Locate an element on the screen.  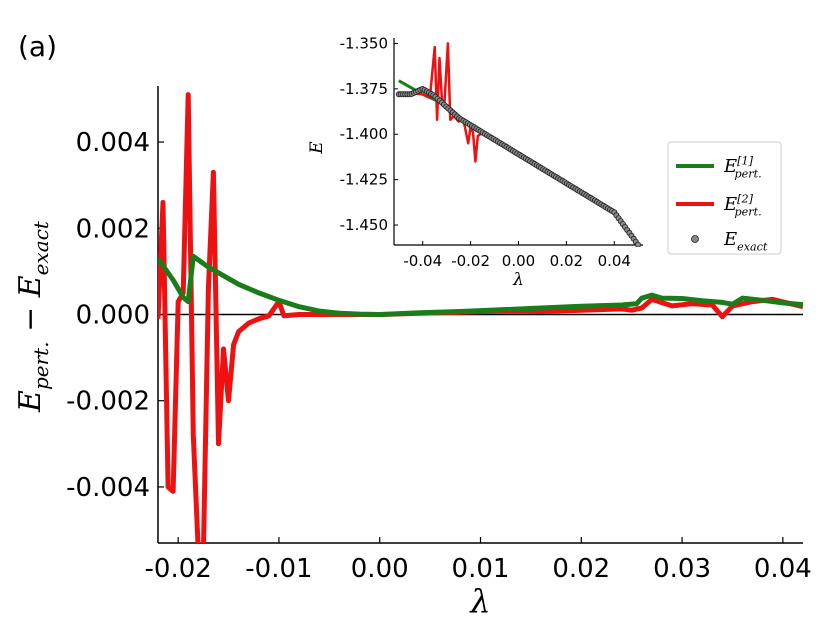
inset-exact-point is located at coordinates (638, 244).